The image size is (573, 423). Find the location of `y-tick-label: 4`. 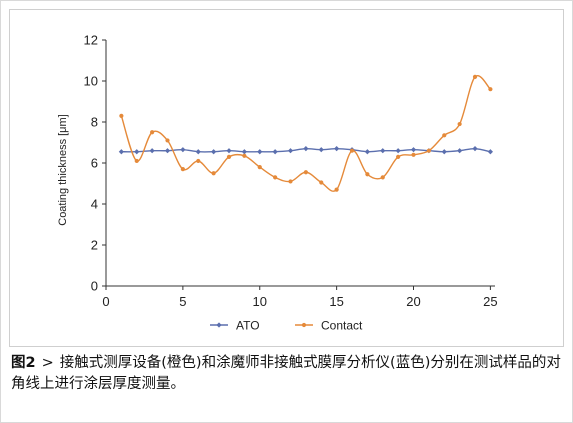

y-tick-label: 4 is located at coordinates (94, 204).